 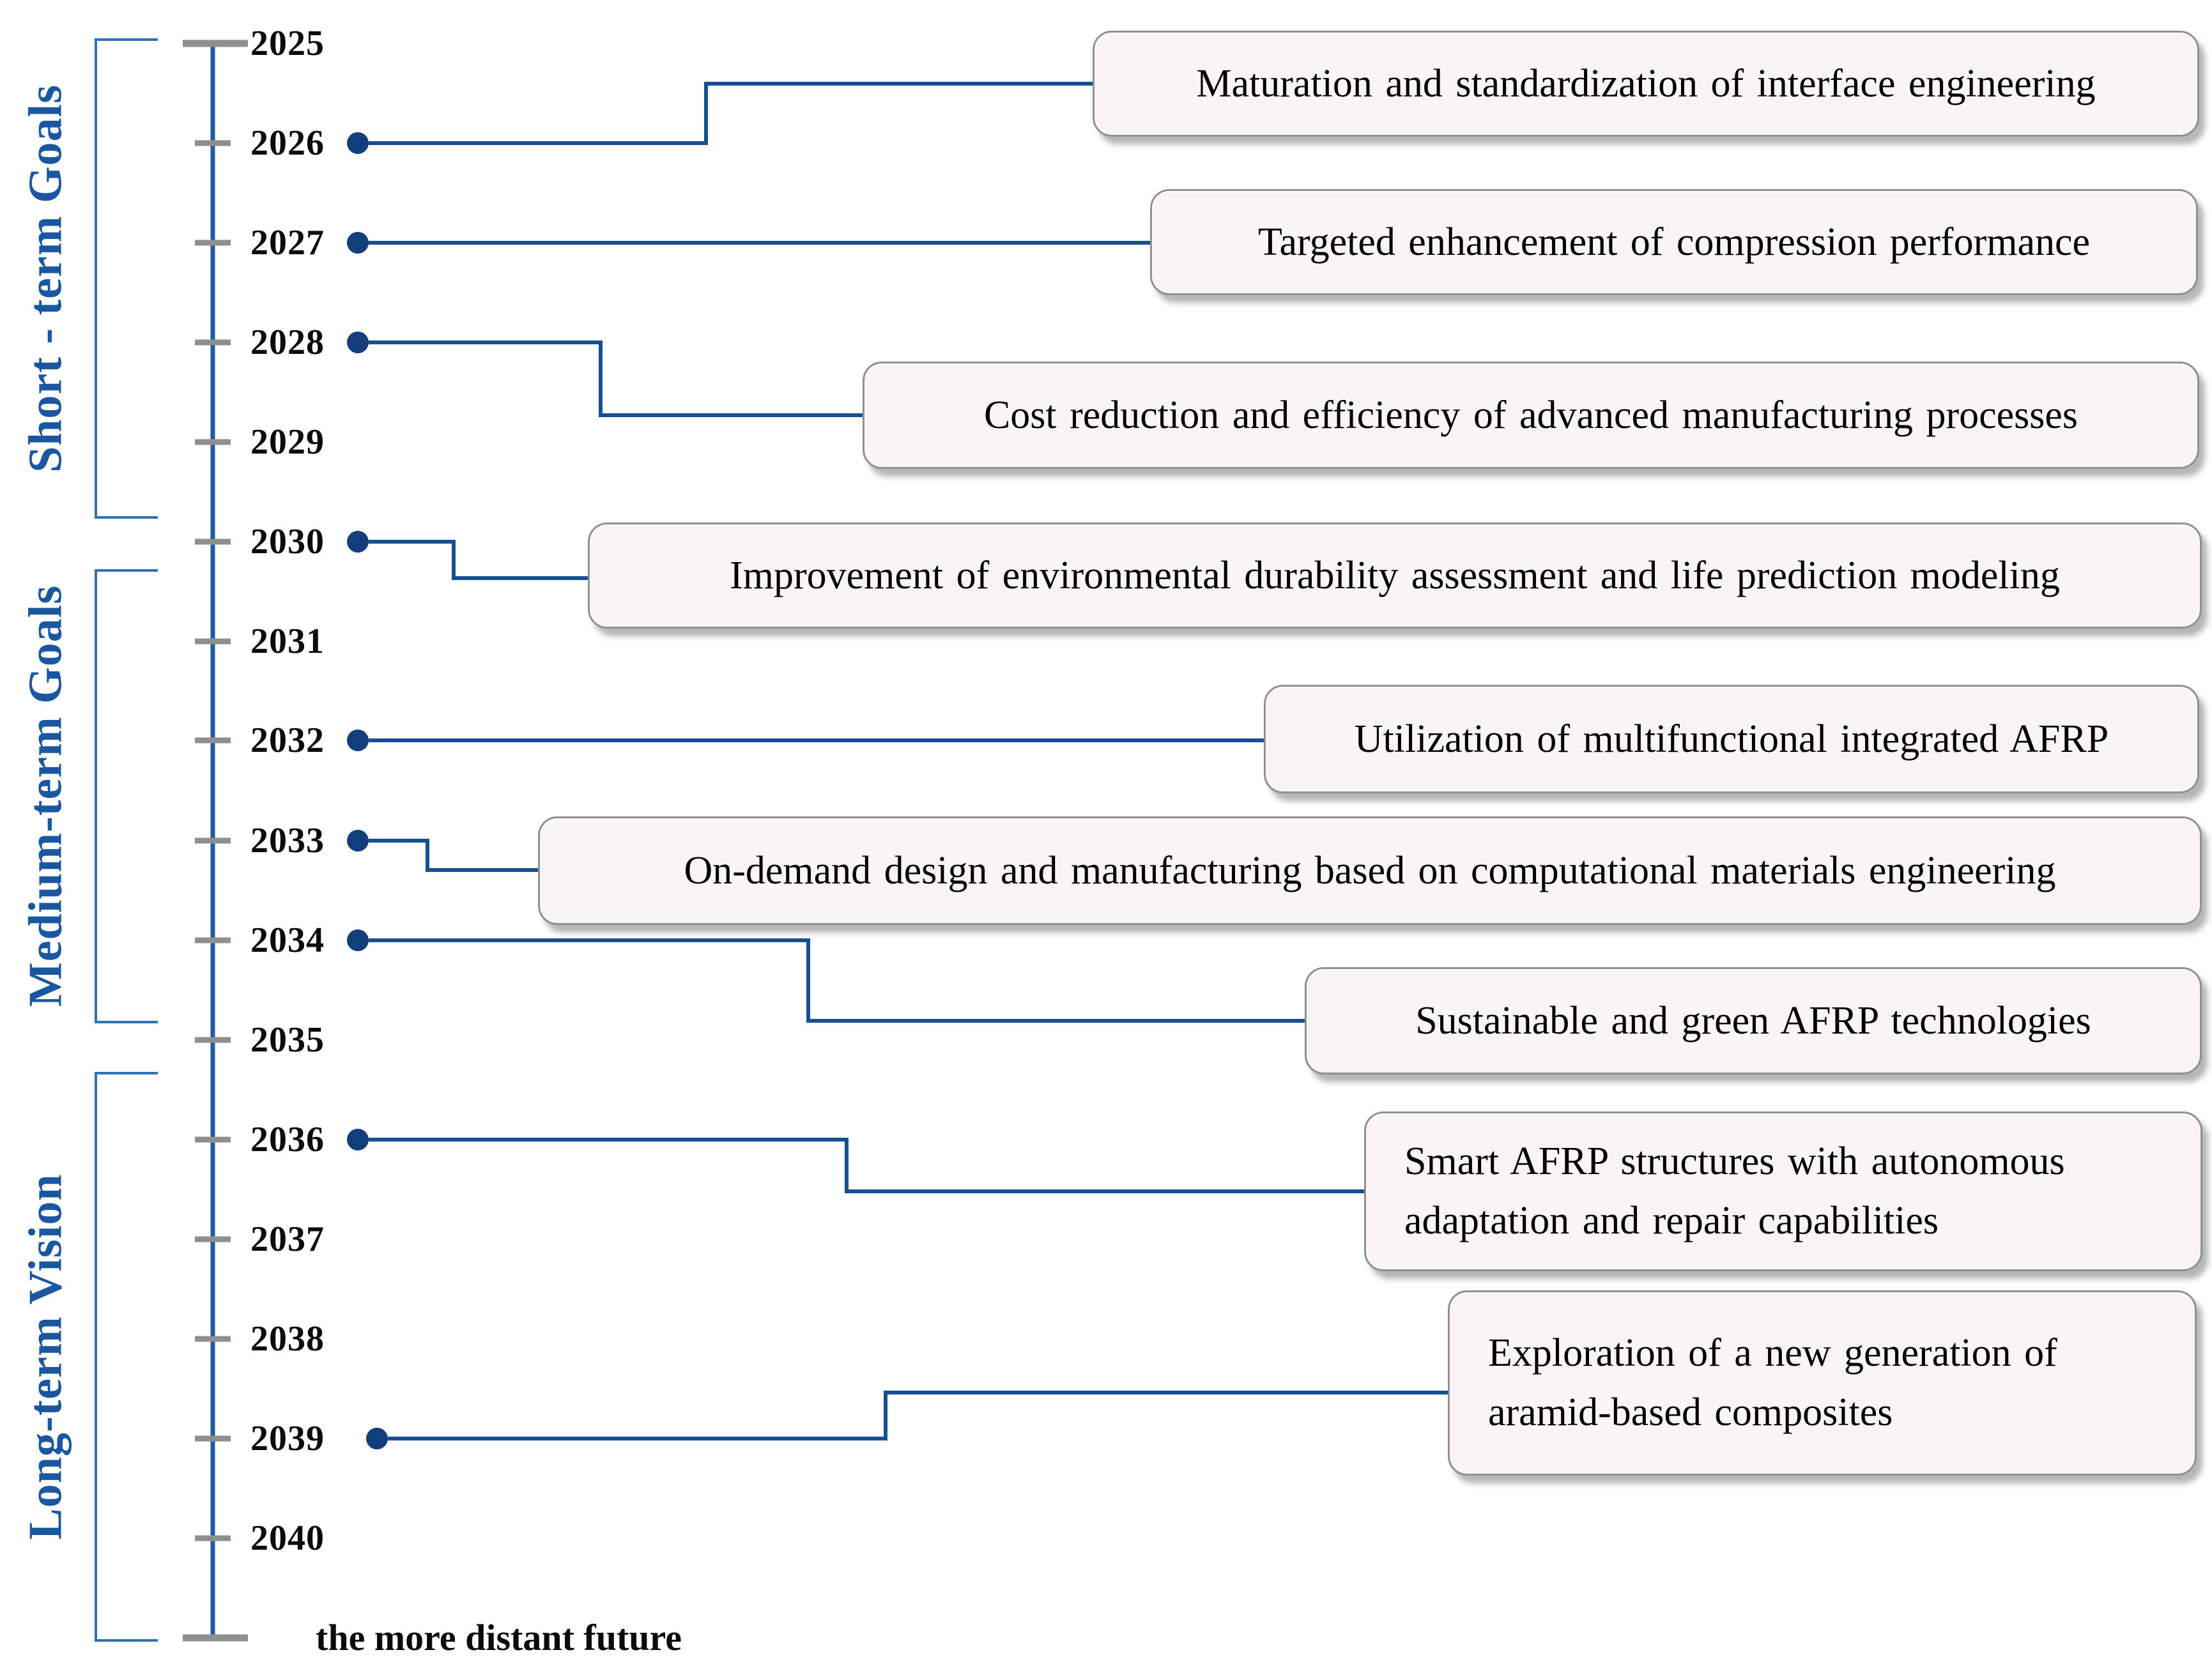 I want to click on group-label-medium-term: Medium-term Goals, so click(x=45, y=795).